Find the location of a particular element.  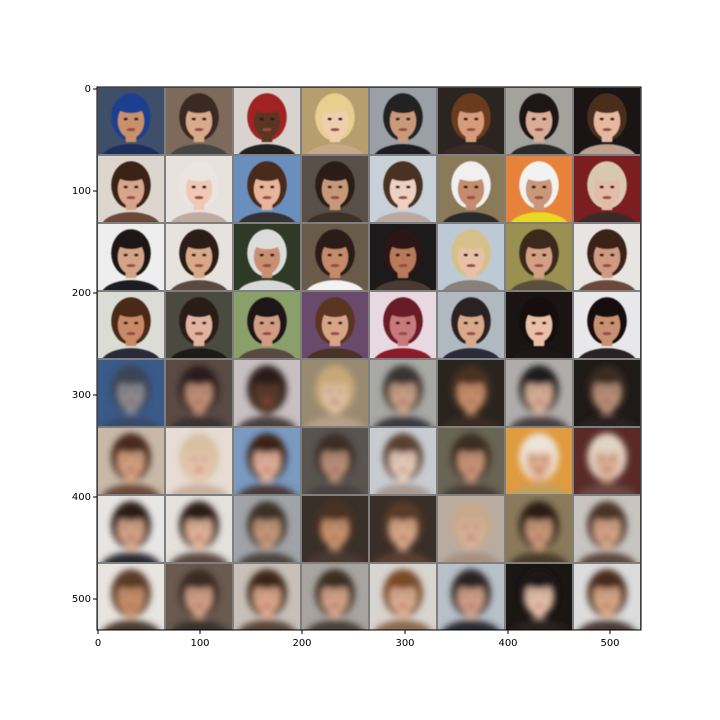

x-tick-label: 400 is located at coordinates (507, 643).